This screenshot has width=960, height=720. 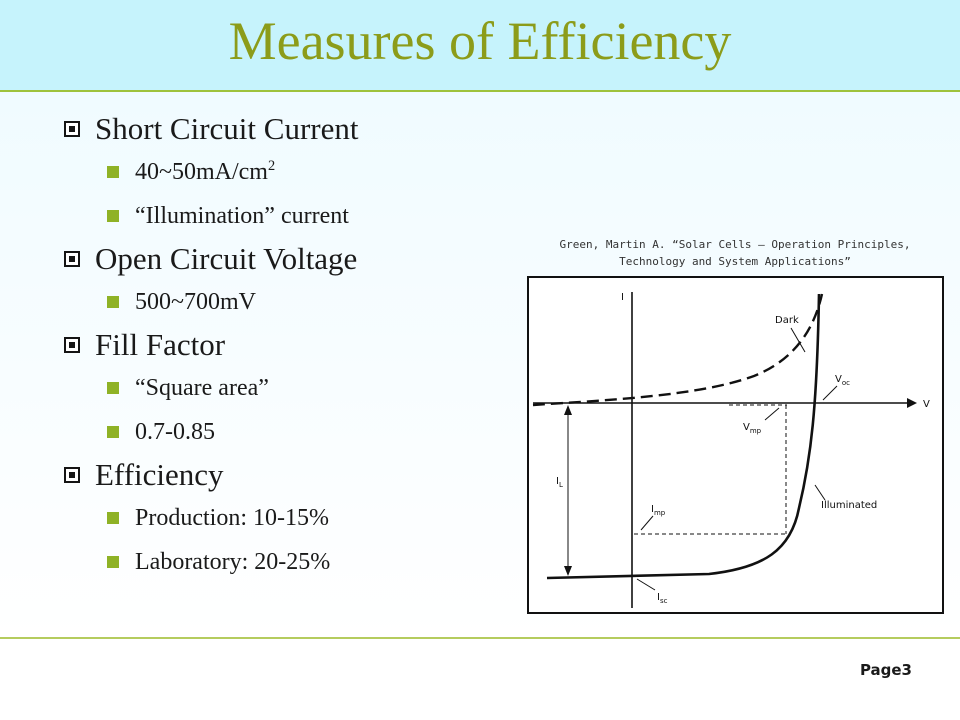 What do you see at coordinates (159, 474) in the screenshot?
I see `bullet-label: Efficiency` at bounding box center [159, 474].